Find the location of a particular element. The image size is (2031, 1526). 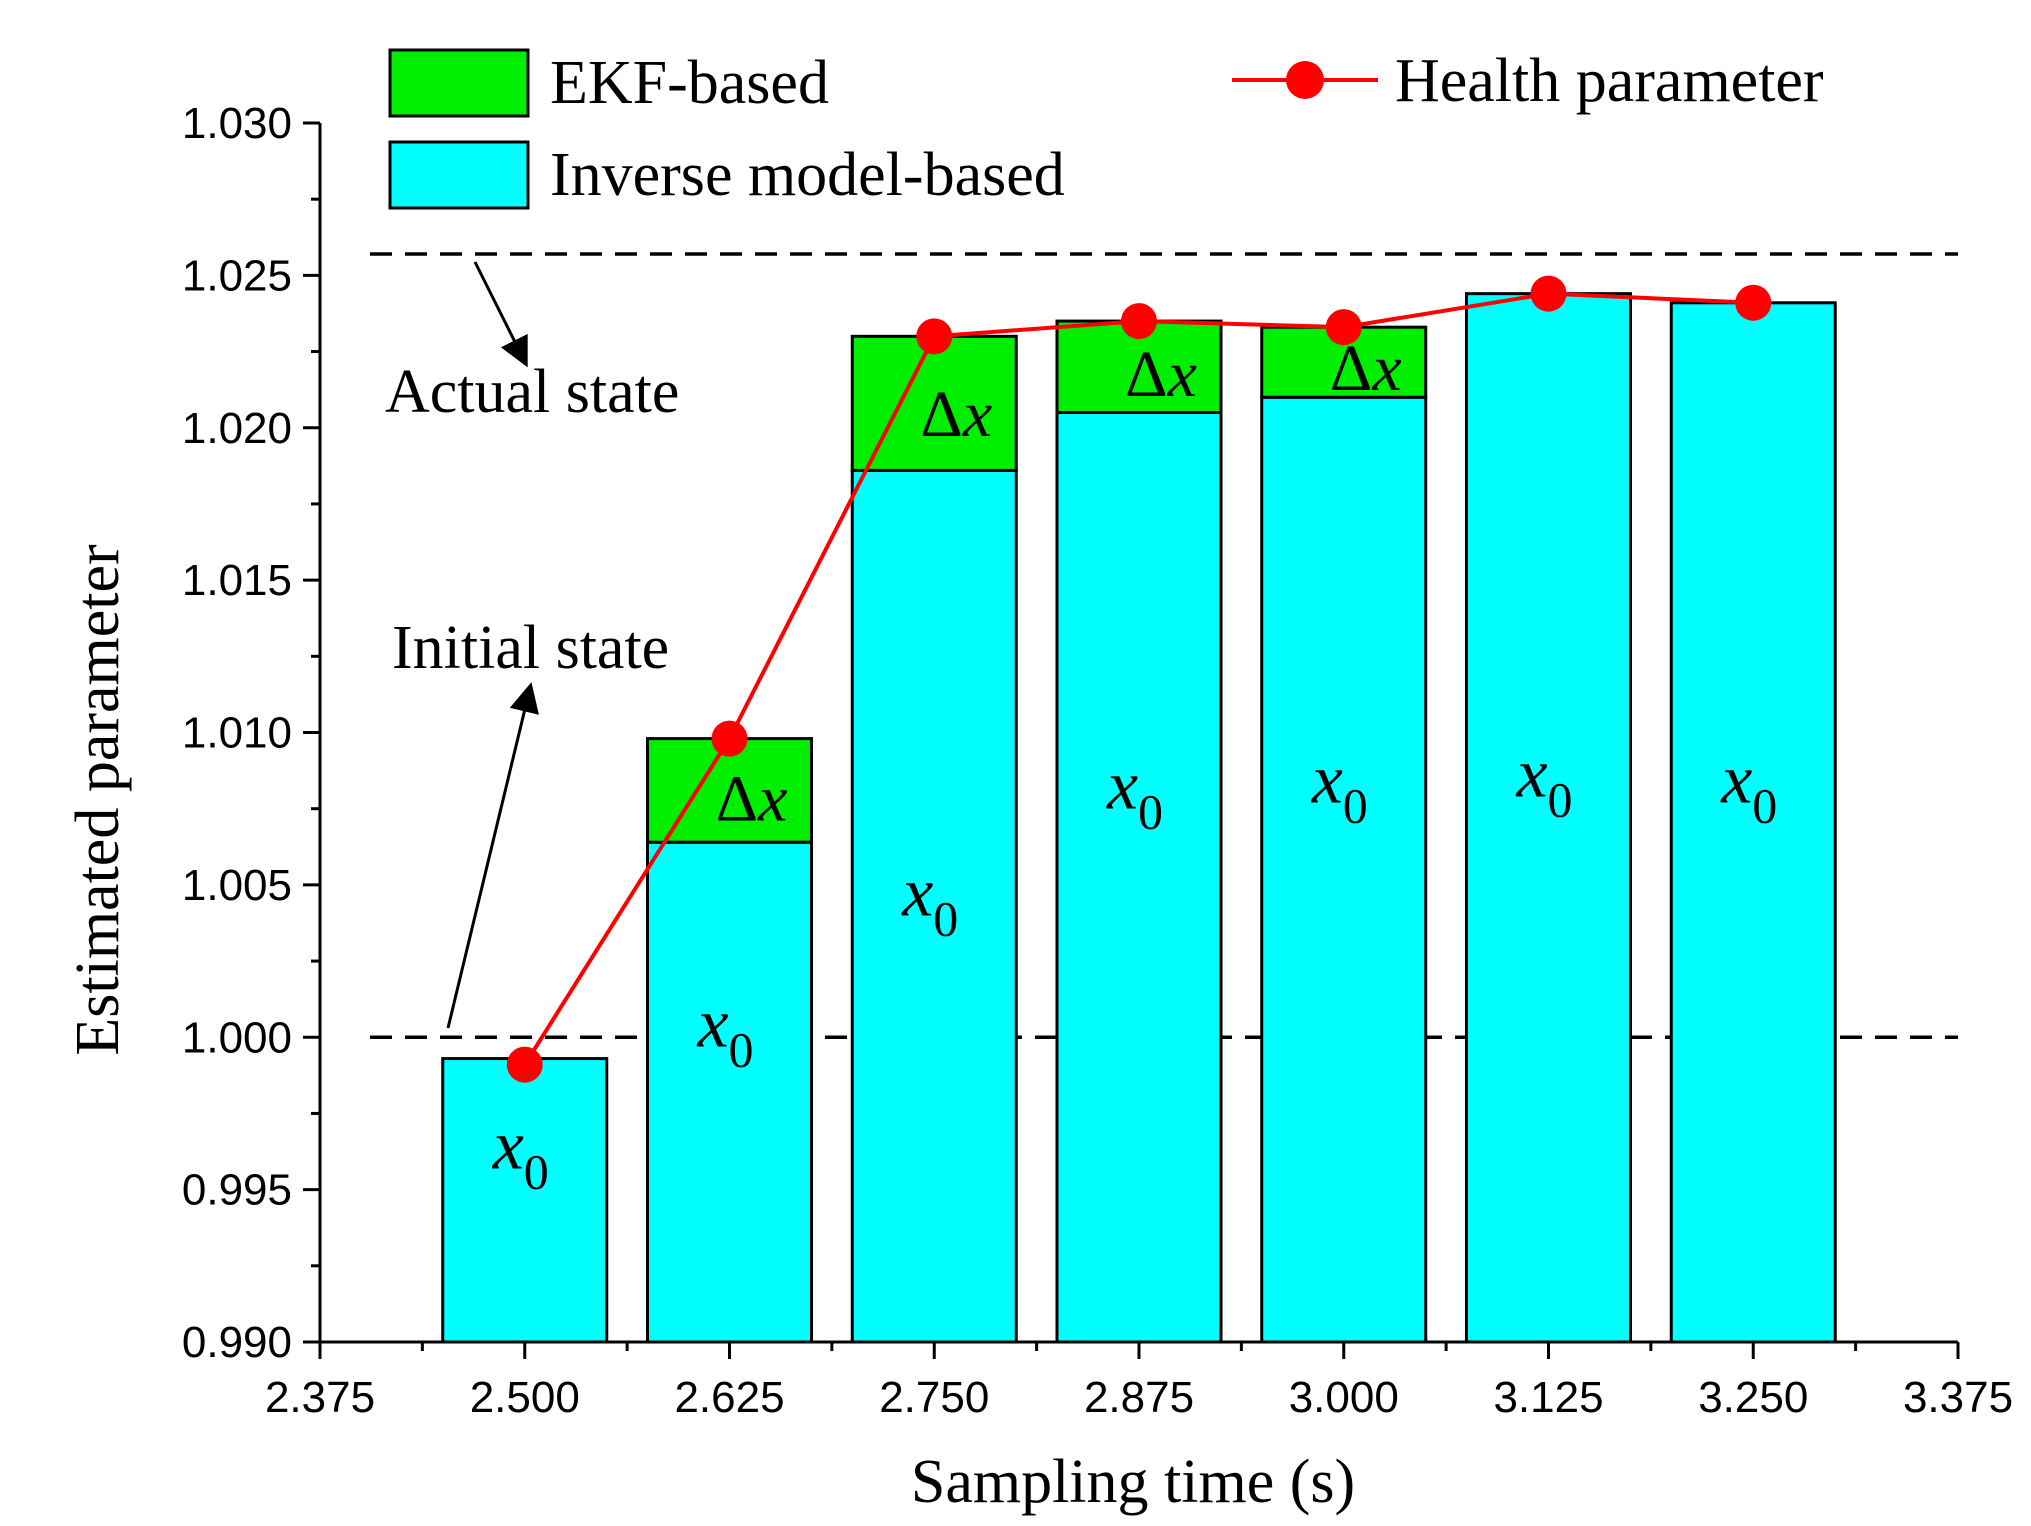

x-axis-label: Sampling time (s) is located at coordinates (1133, 1482).